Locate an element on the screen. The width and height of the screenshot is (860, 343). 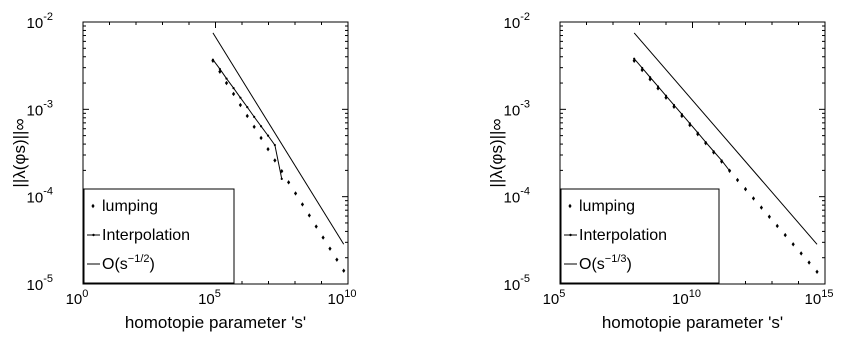
x-tick-label: 10¹⁵ is located at coordinates (819, 298).